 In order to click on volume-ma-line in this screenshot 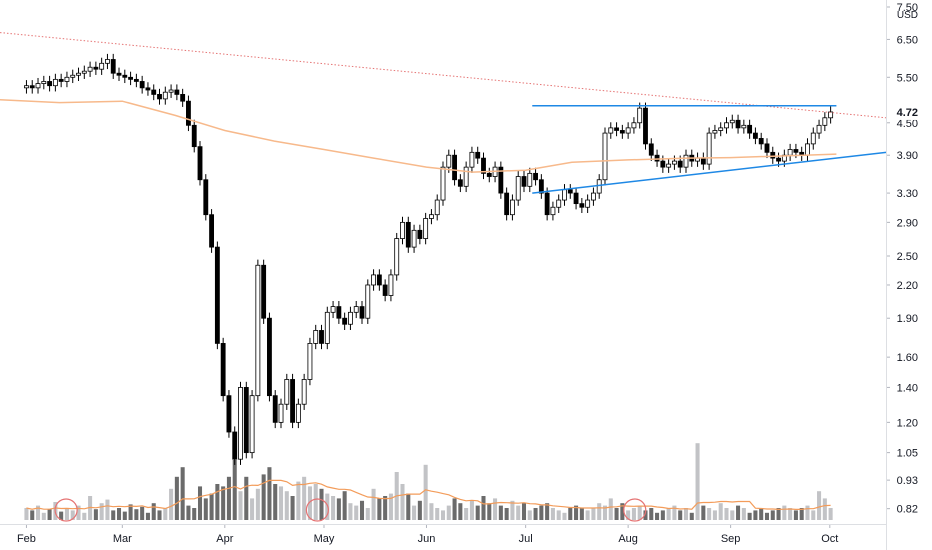, I will do `click(428, 495)`.